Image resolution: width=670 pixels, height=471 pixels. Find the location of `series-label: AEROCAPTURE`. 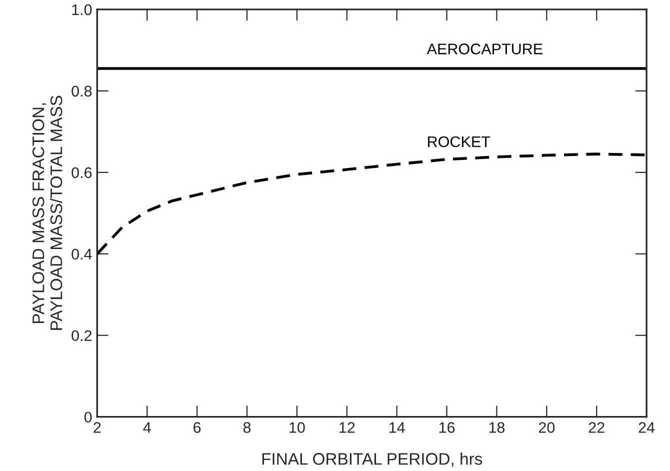

series-label: AEROCAPTURE is located at coordinates (484, 49).